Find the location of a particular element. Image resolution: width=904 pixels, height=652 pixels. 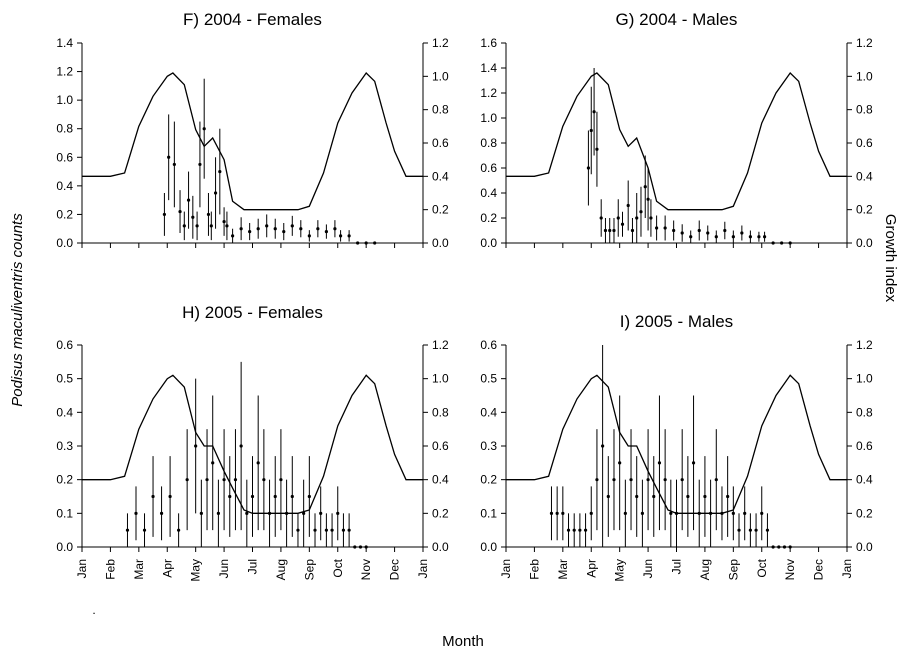

x-tick-label: Mar is located at coordinates (139, 569).